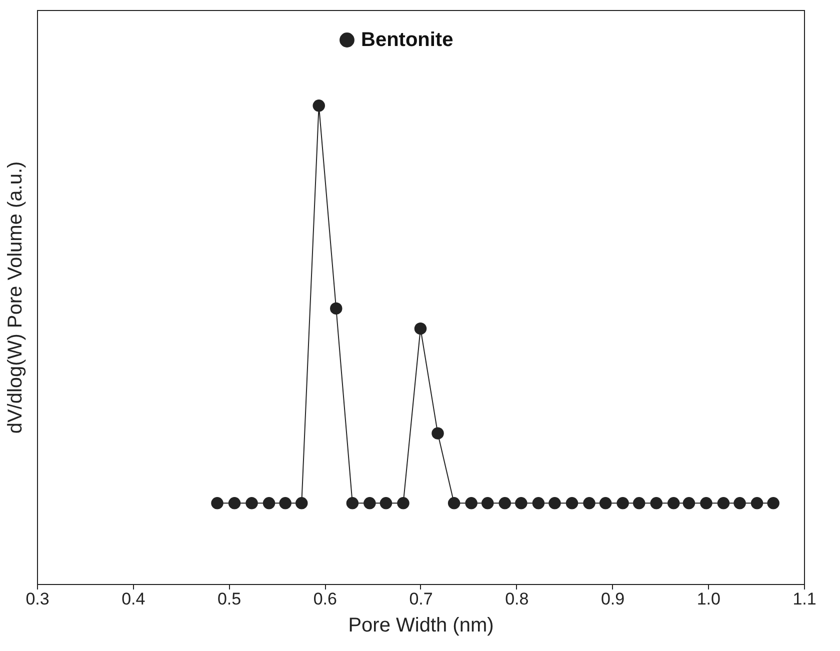 The width and height of the screenshot is (840, 651). What do you see at coordinates (229, 599) in the screenshot?
I see `x-tick-label: 0.5` at bounding box center [229, 599].